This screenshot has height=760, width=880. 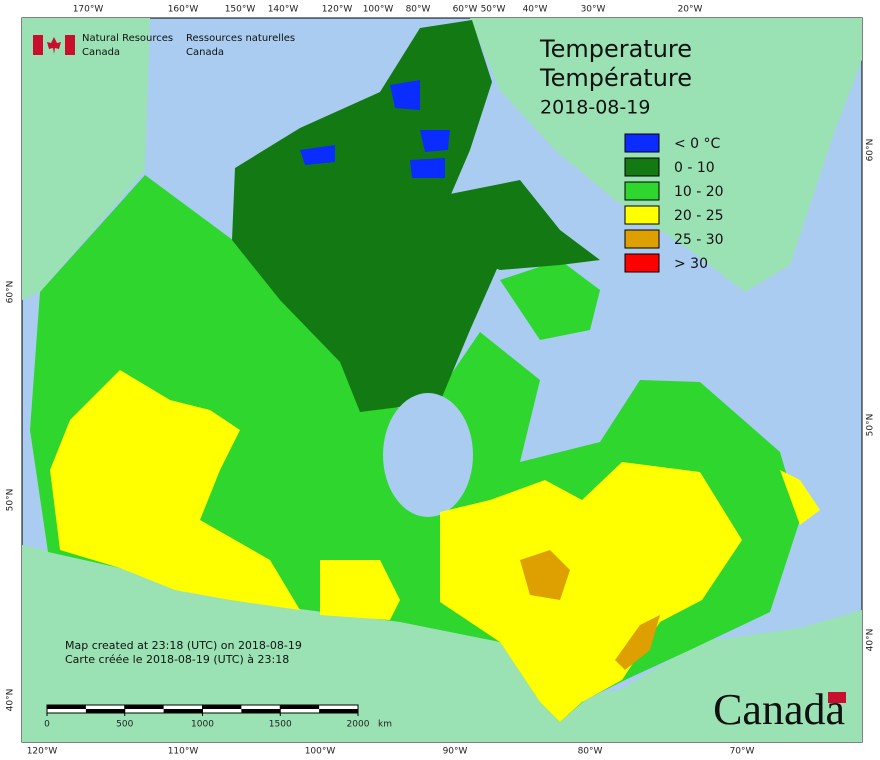 I want to click on legend-label: 10 - 20, so click(x=699, y=192).